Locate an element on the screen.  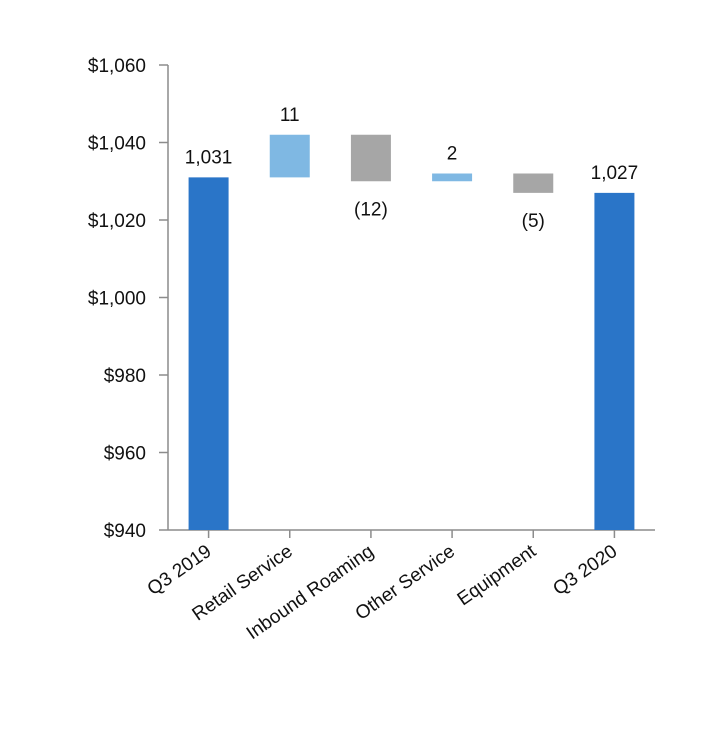
x-tick-label: Q3 2019 is located at coordinates (180, 570).